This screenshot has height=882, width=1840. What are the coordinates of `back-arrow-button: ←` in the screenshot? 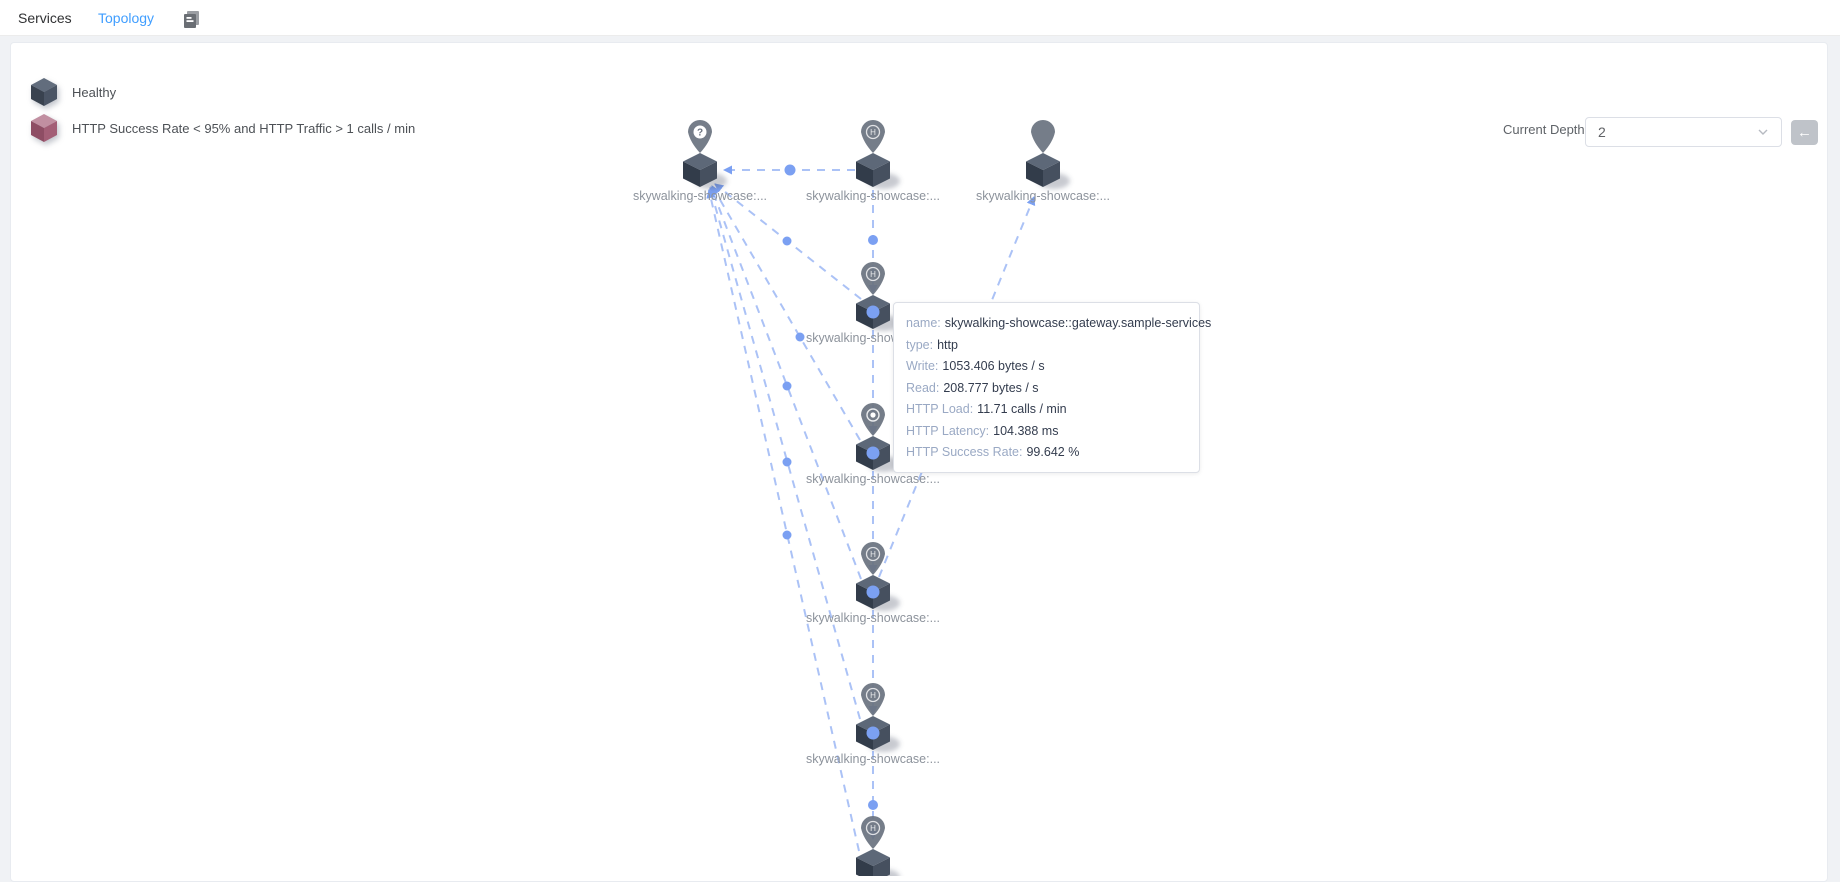 It's located at (1804, 132).